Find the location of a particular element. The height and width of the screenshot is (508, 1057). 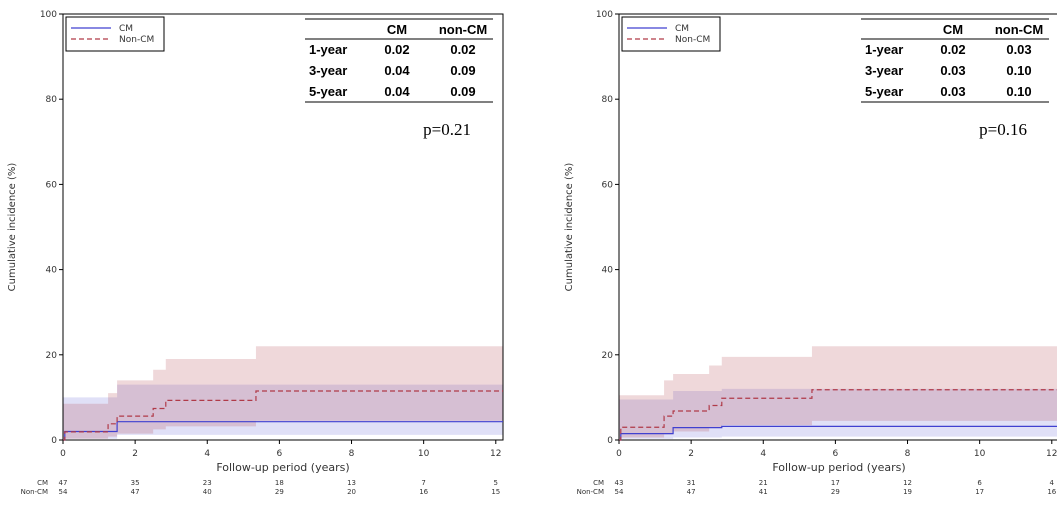

p-value: p=0.16 is located at coordinates (1003, 129).